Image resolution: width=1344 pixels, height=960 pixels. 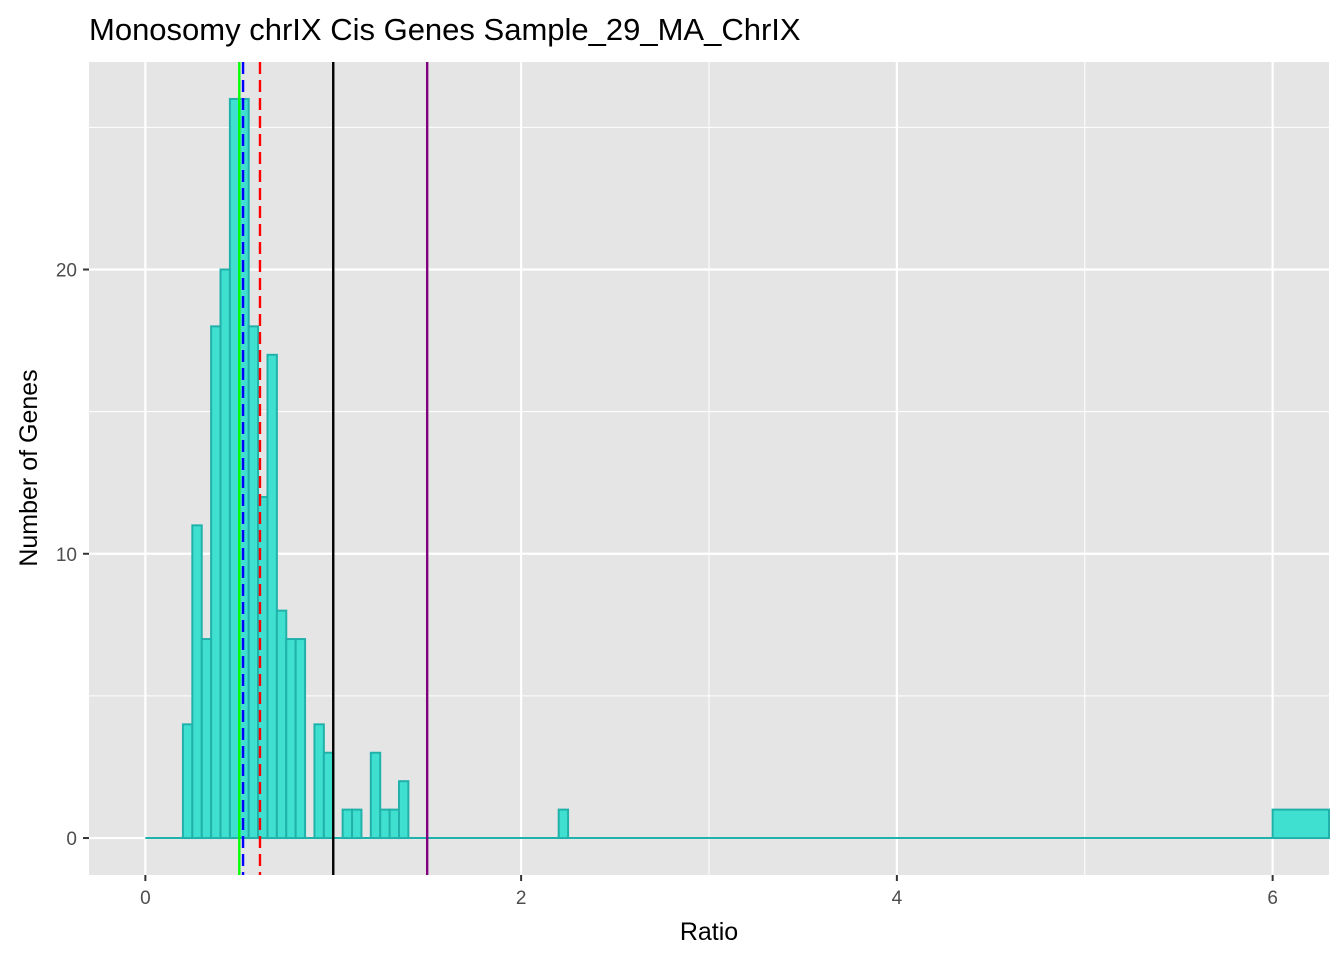 I want to click on x-tick-label: 0, so click(x=145, y=898).